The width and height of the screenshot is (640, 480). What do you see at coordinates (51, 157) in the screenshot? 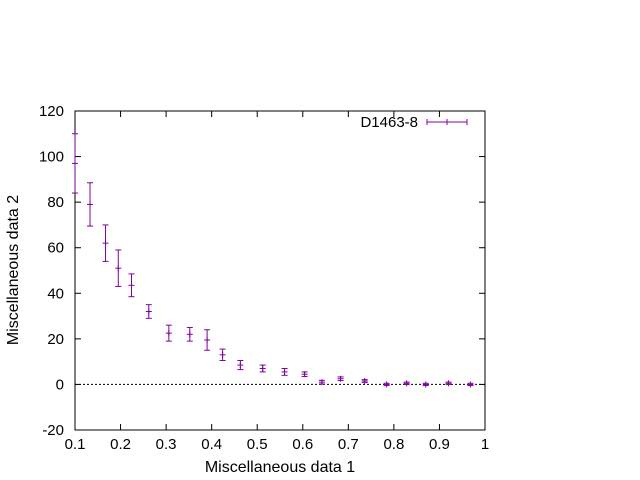
I see `y-tick-label: 100` at bounding box center [51, 157].